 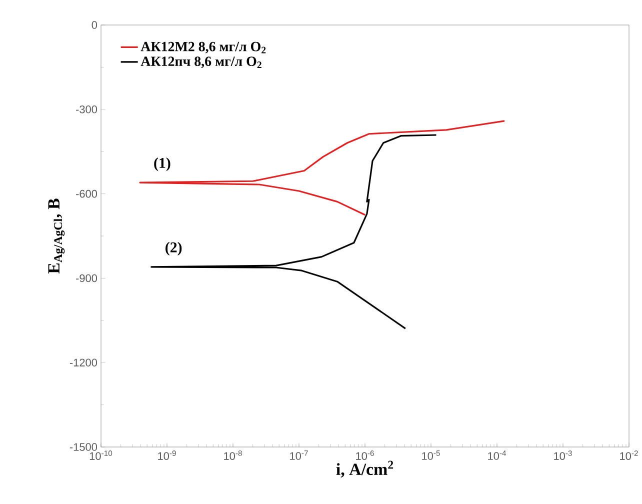 What do you see at coordinates (174, 249) in the screenshot?
I see `annotation: (2)` at bounding box center [174, 249].